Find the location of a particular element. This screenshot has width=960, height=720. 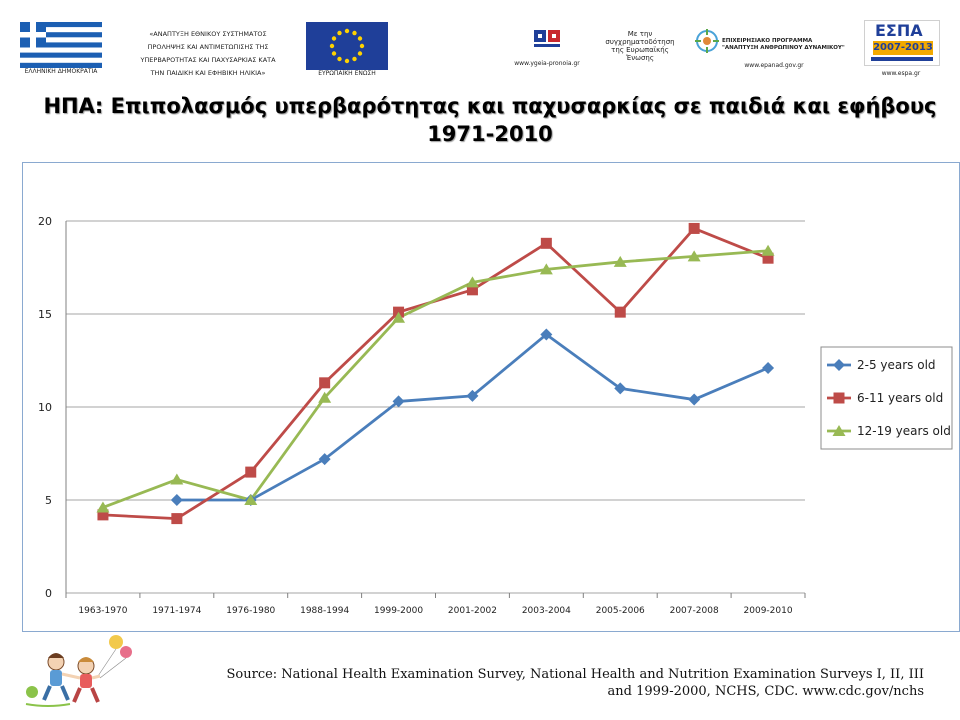

cofunded-line: συγχρηματοδότηση is located at coordinates (640, 42).